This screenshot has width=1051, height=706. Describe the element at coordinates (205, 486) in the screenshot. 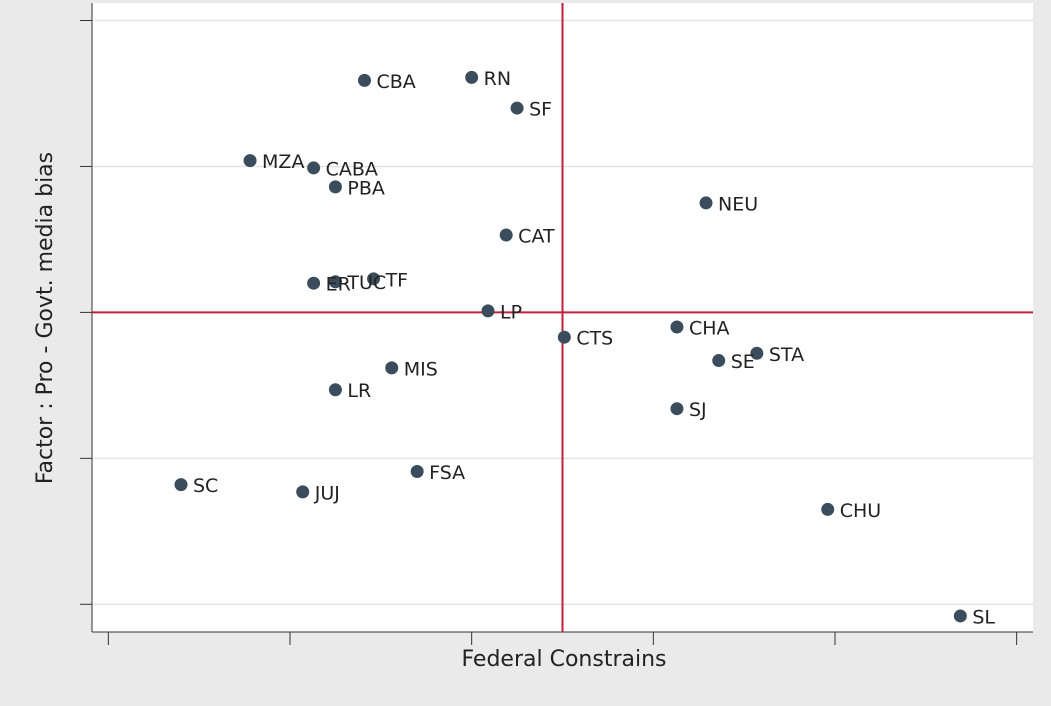

I see `point-label: SC` at that location.